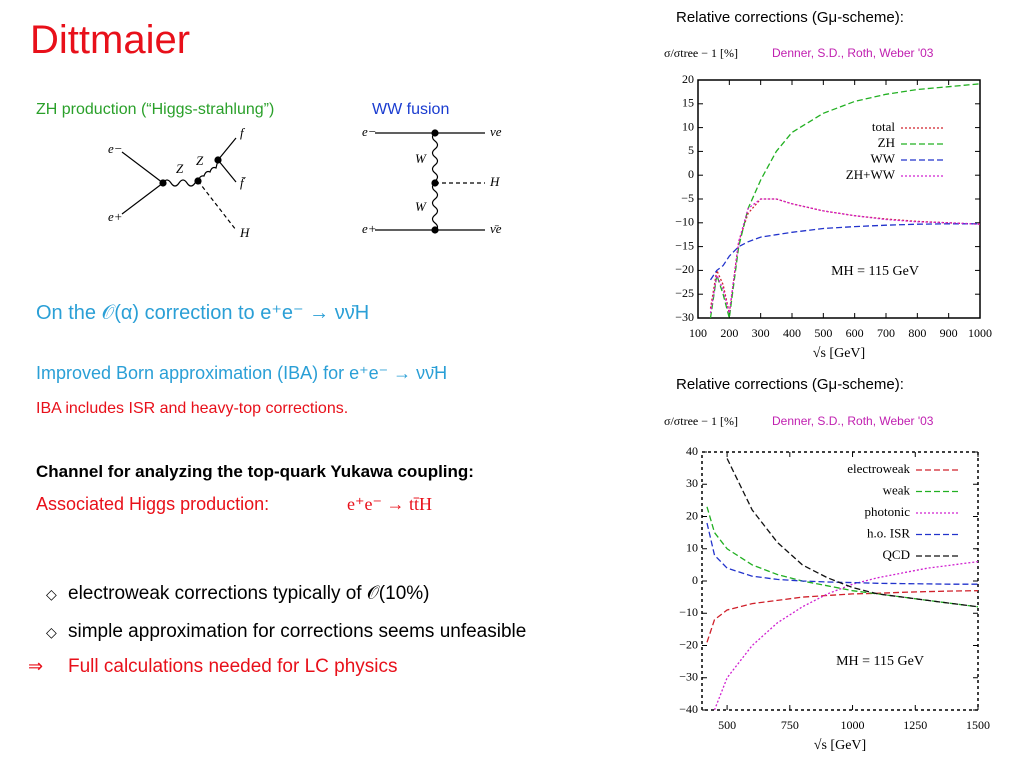  I want to click on y-tick-label: −5, so click(687, 198).